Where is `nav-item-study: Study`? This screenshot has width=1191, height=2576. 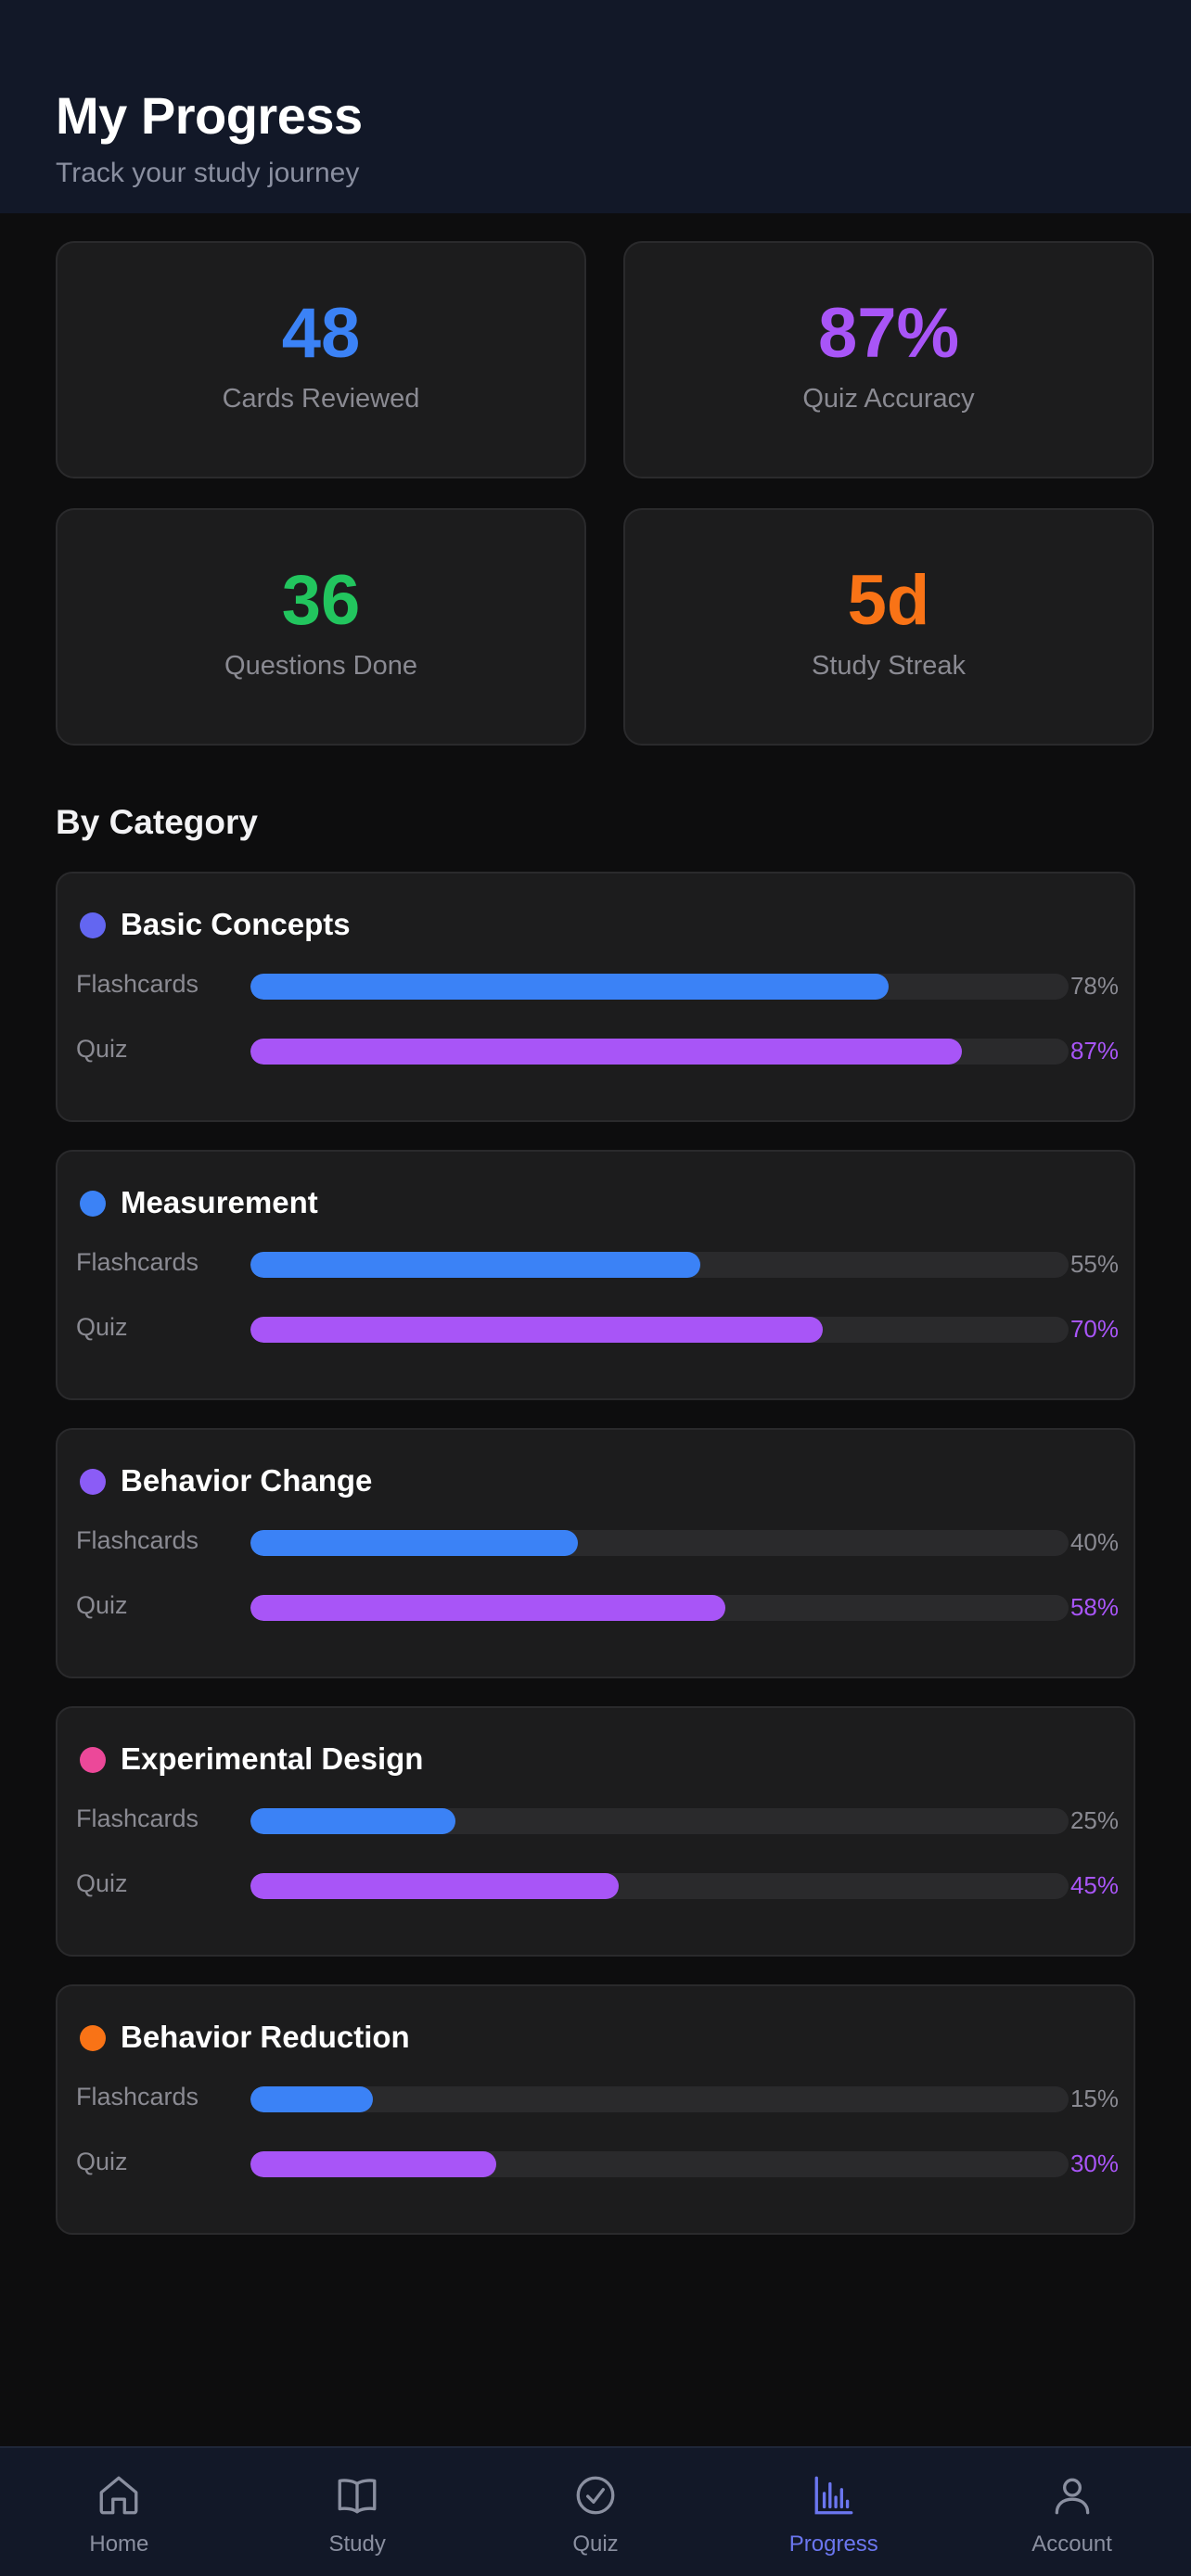 nav-item-study: Study is located at coordinates (357, 2512).